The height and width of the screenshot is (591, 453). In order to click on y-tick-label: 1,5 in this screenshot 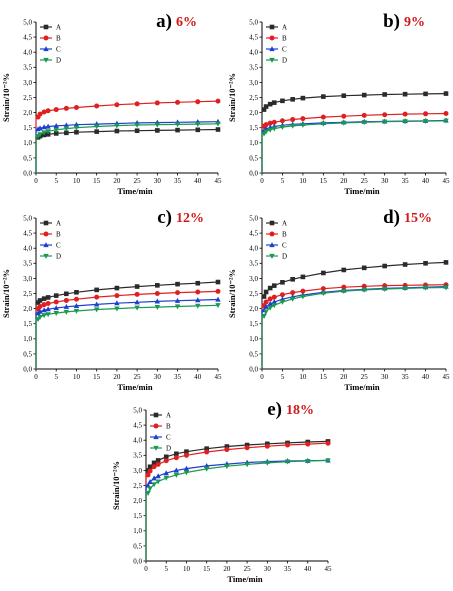, I will do `click(27, 324)`.